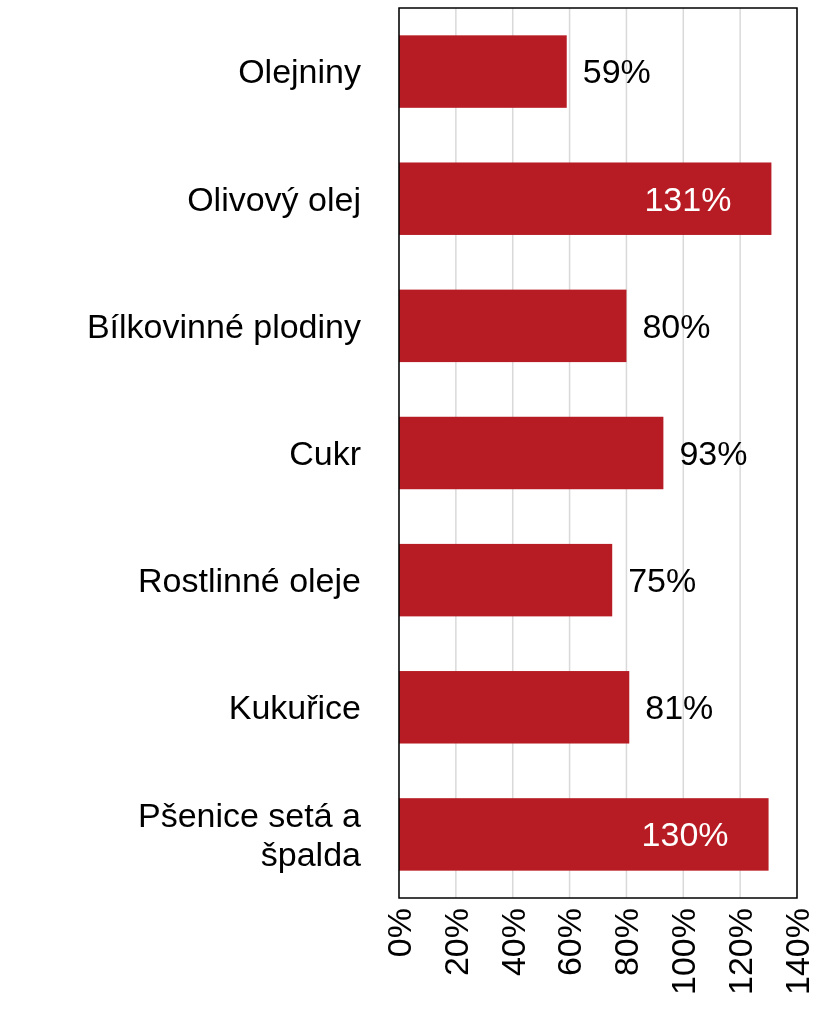 The height and width of the screenshot is (1017, 819). Describe the element at coordinates (679, 707) in the screenshot. I see `data-label: 81%` at that location.